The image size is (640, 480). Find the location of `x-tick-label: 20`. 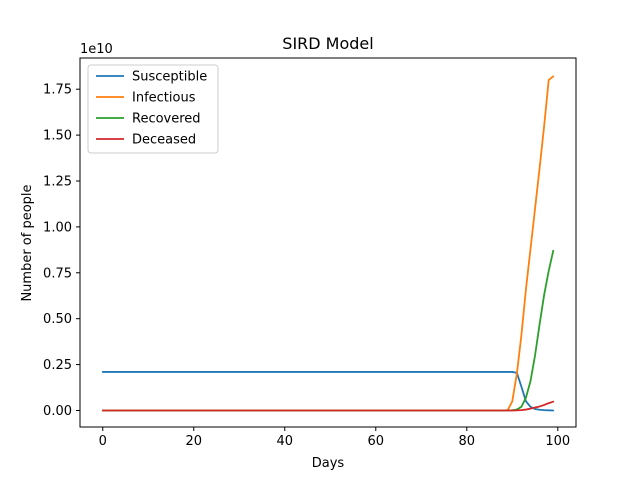

x-tick-label: 20 is located at coordinates (193, 441).